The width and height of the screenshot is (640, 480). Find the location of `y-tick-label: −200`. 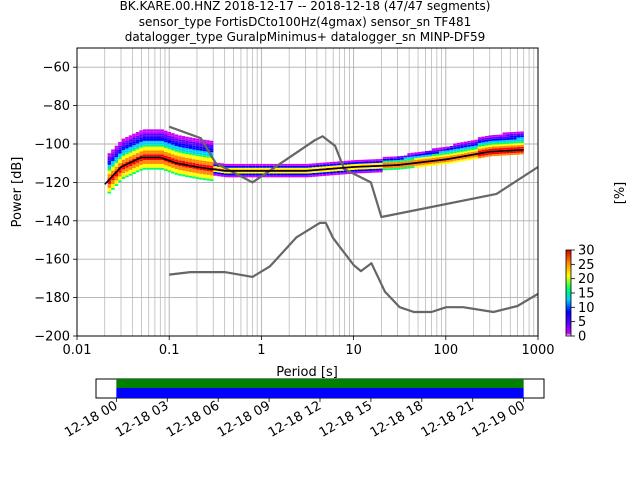

y-tick-label: −200 is located at coordinates (52, 337).